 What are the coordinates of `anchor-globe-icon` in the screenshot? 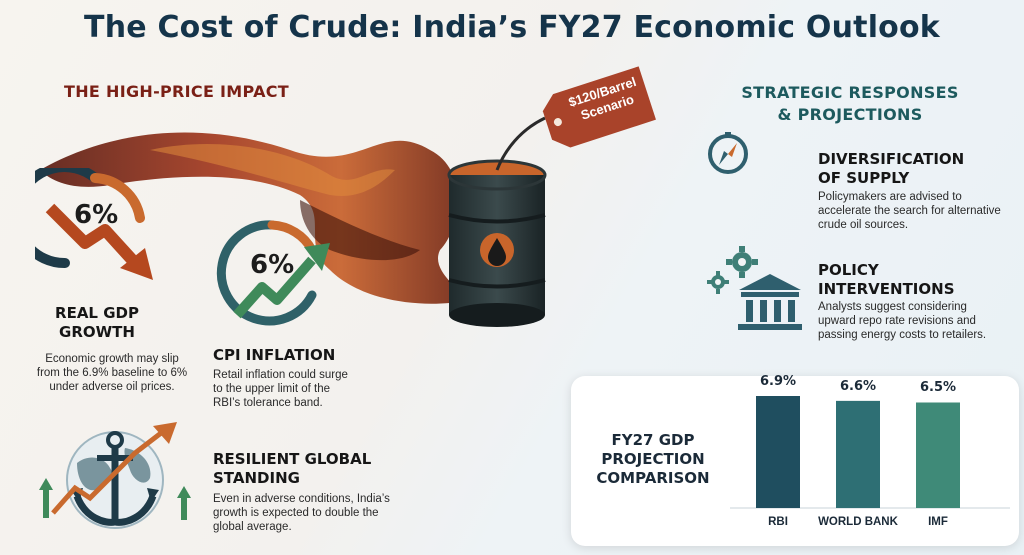 It's located at (115, 475).